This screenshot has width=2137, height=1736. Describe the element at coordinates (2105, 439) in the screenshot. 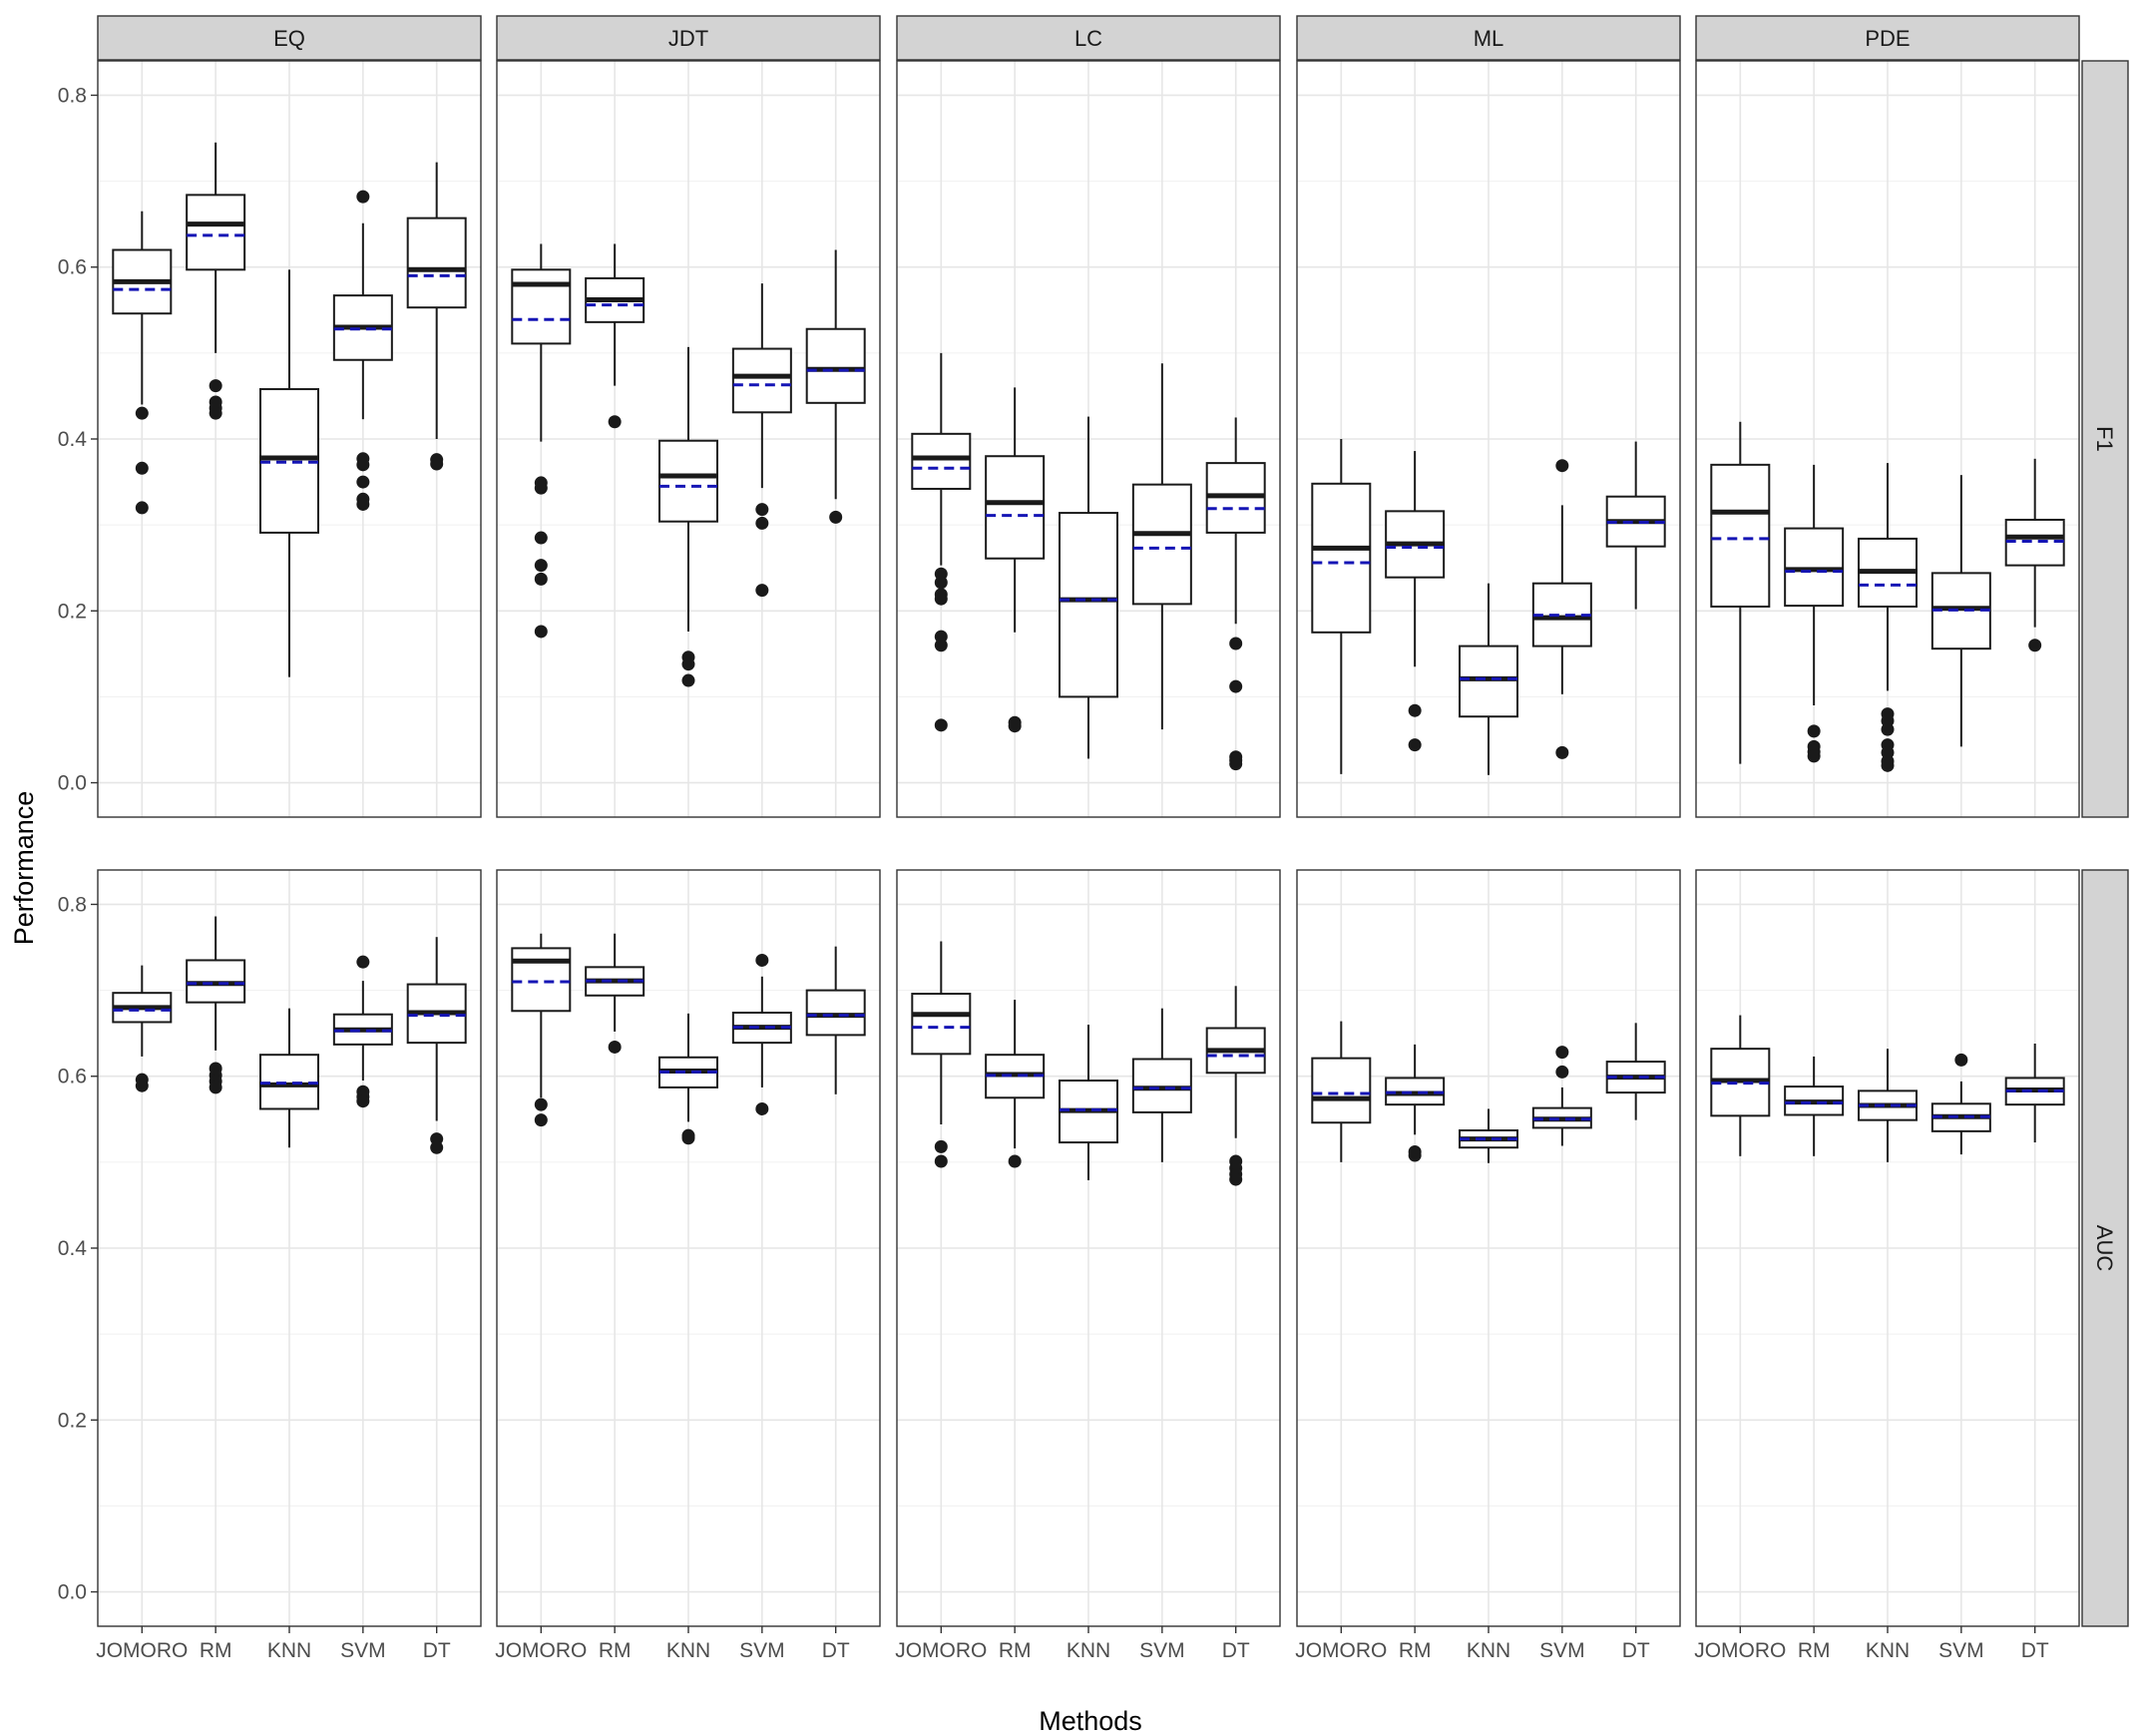

I see `row-strip` at that location.